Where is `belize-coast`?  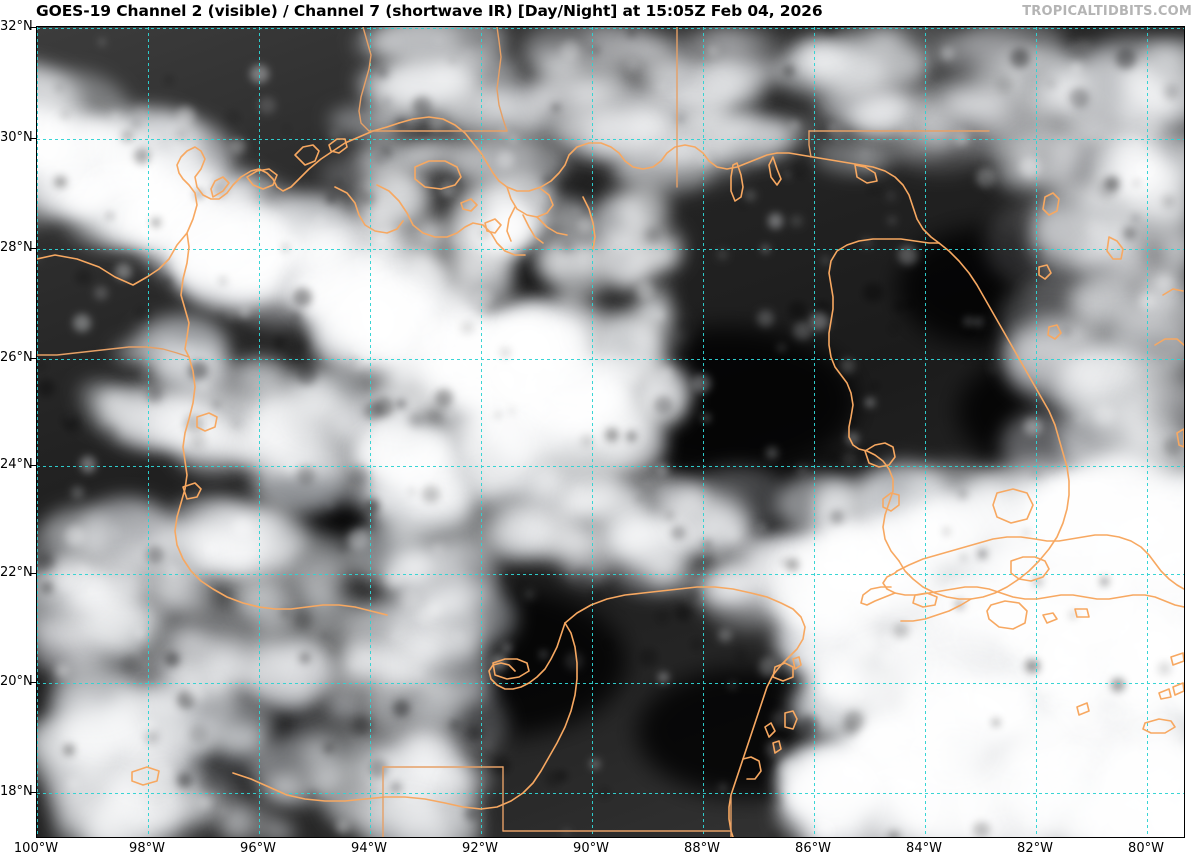 belize-coast is located at coordinates (752, 768).